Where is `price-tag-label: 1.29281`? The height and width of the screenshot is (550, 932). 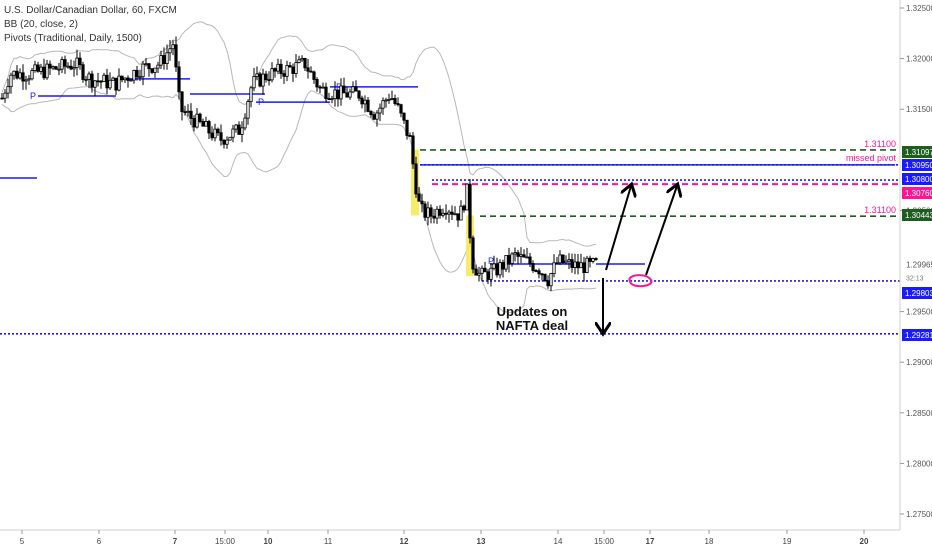
price-tag-label: 1.29281 is located at coordinates (918, 335).